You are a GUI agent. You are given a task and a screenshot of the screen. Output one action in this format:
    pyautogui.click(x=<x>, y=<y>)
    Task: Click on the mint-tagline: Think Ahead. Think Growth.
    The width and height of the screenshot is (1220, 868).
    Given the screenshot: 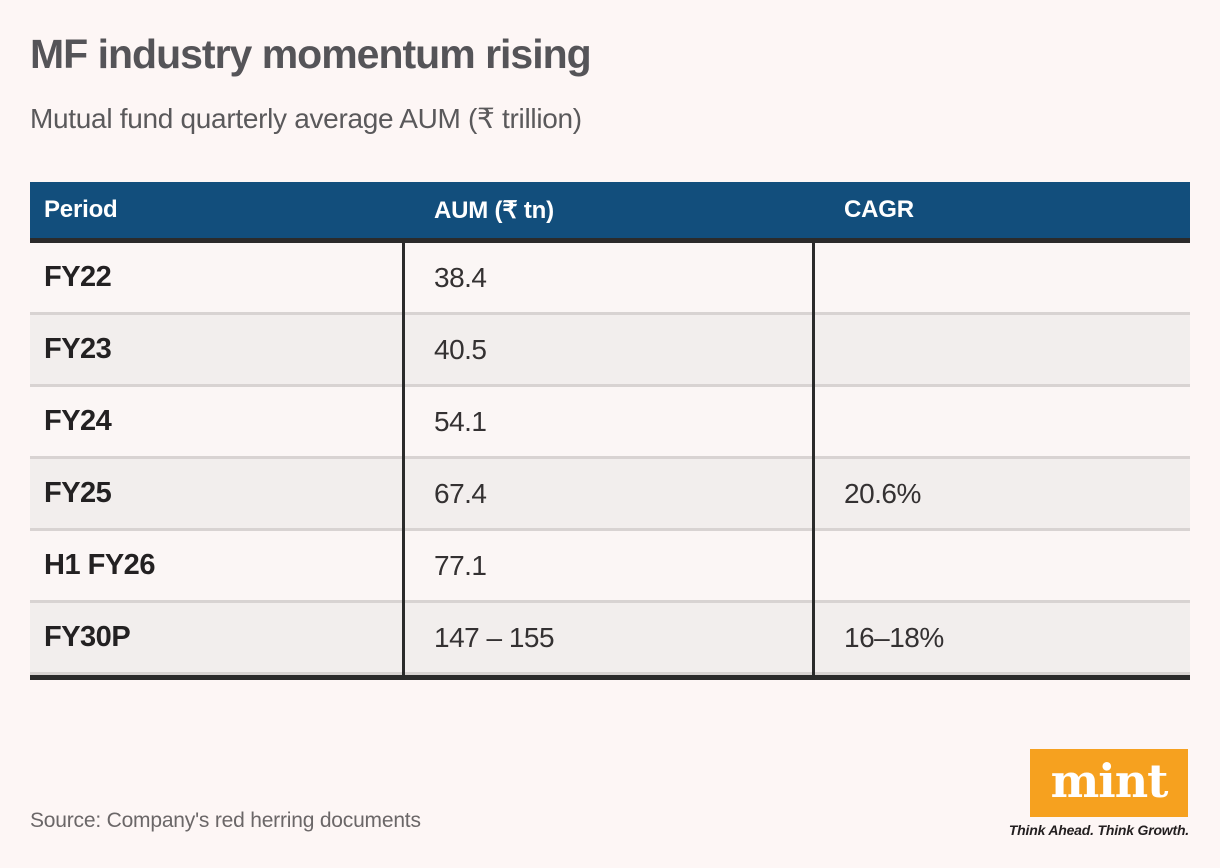 What is the action you would take?
    pyautogui.click(x=1098, y=830)
    